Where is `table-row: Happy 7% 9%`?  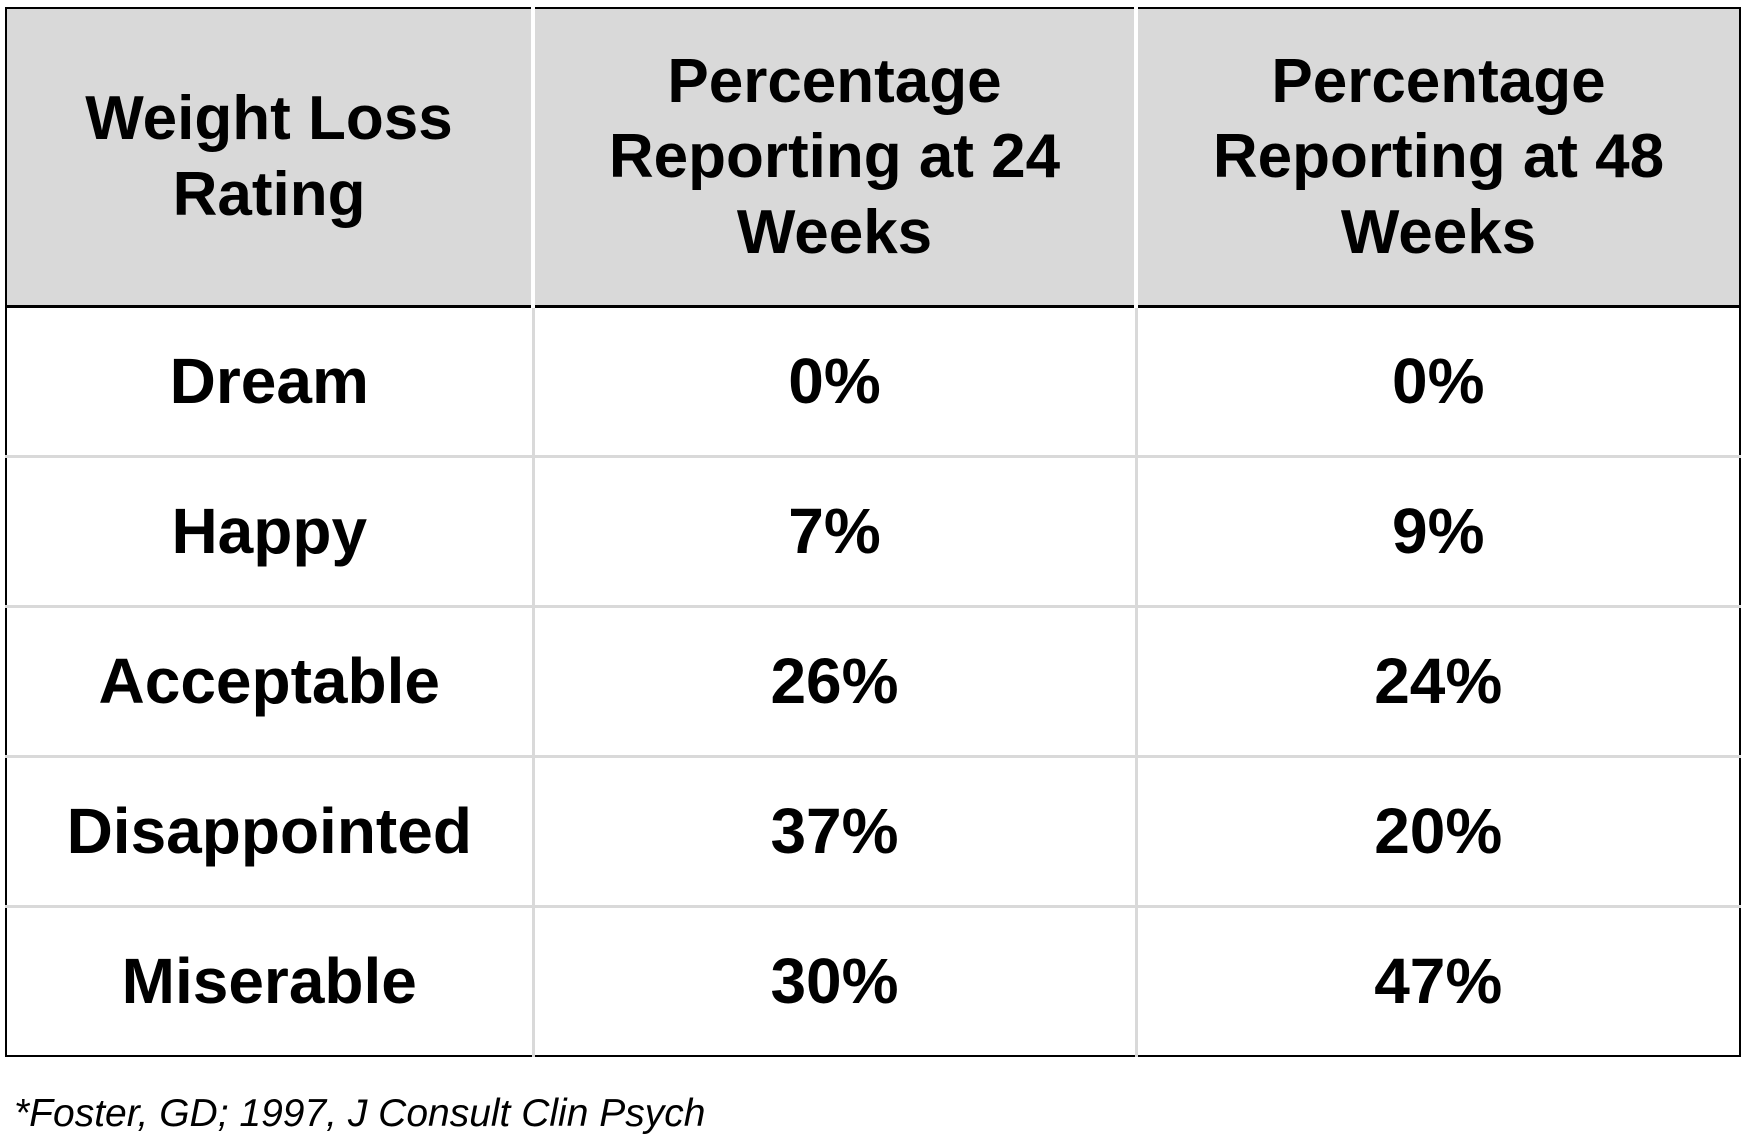 table-row: Happy 7% 9% is located at coordinates (873, 531).